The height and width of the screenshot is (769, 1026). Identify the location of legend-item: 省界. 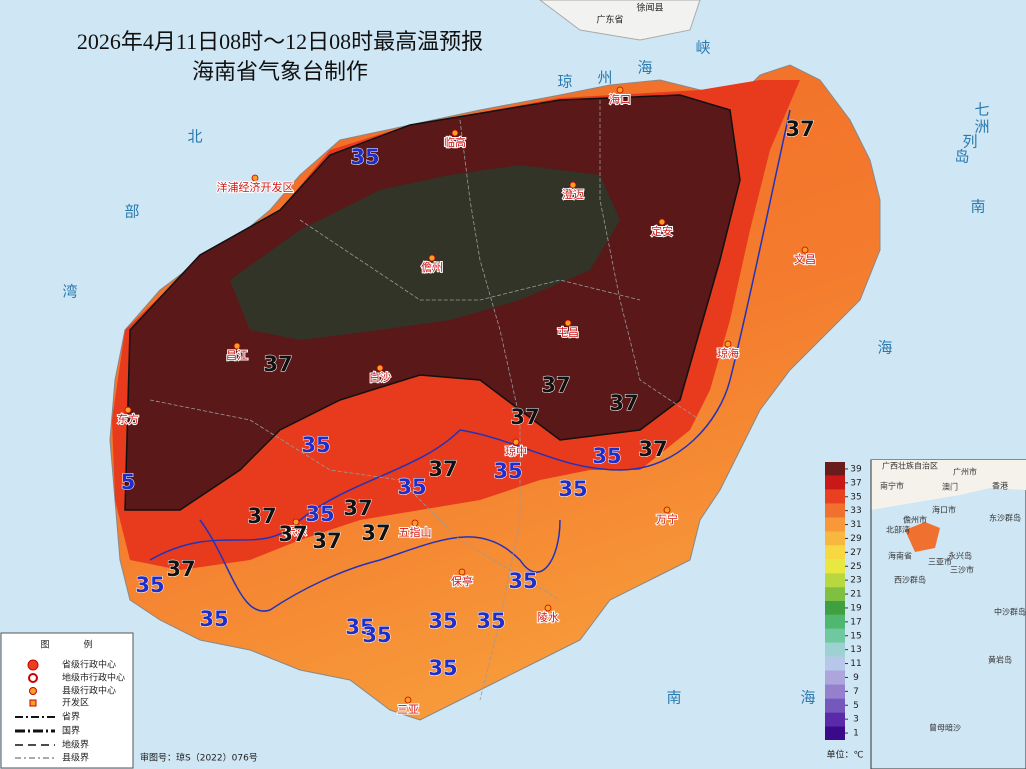
(71, 717).